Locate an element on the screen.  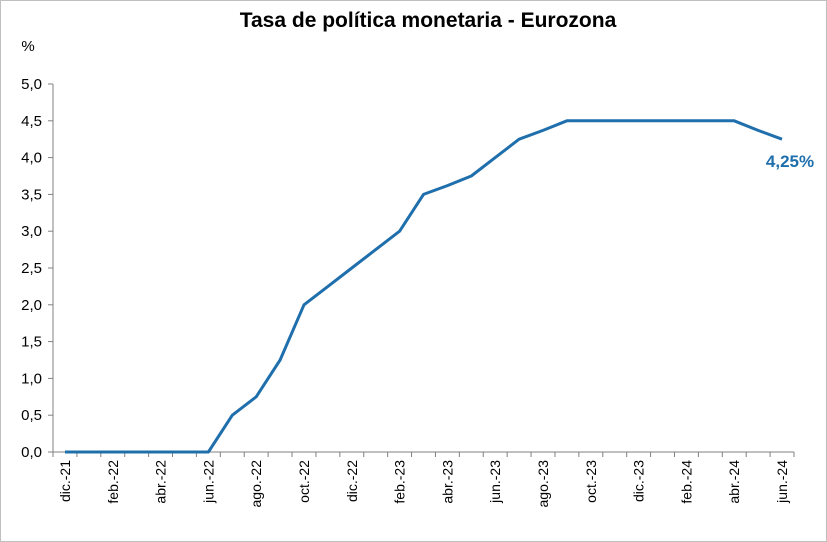
x-tick-label: feb.-24 is located at coordinates (686, 482).